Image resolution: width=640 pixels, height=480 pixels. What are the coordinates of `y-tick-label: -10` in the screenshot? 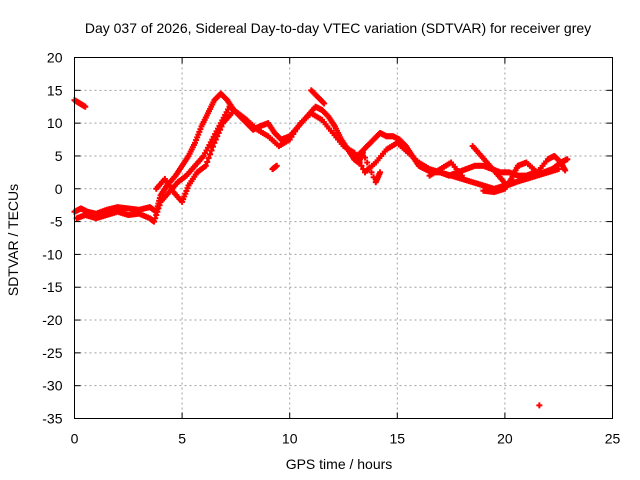 It's located at (52, 254).